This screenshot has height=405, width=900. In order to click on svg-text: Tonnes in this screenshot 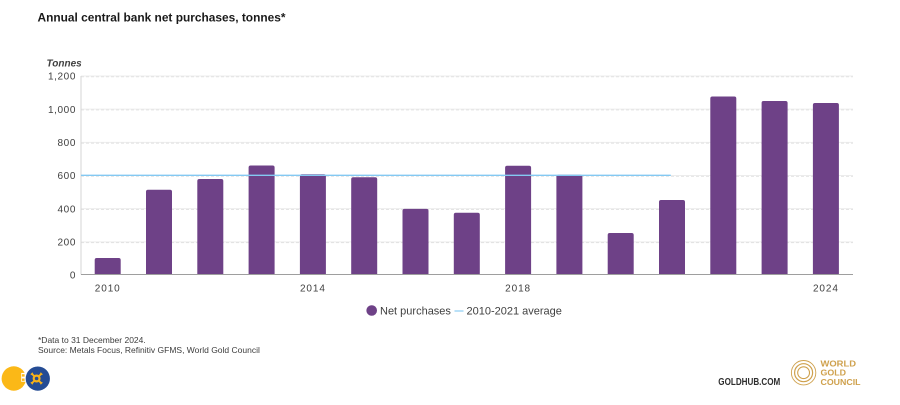, I will do `click(65, 64)`.